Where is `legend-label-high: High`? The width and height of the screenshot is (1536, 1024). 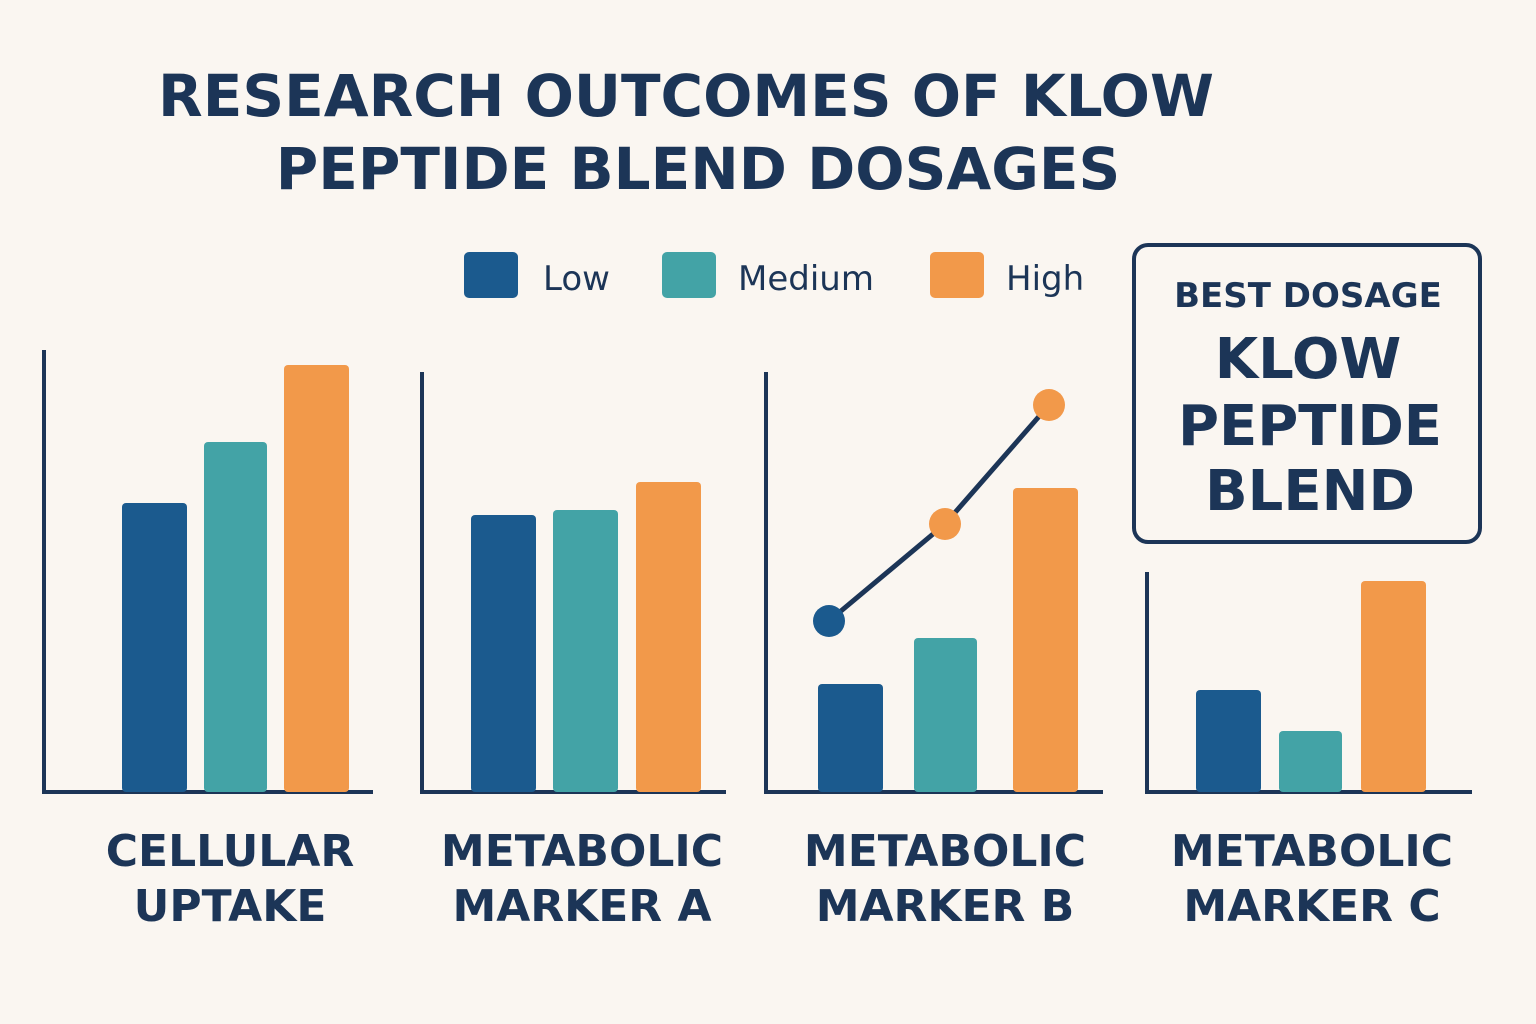
legend-label-high: High is located at coordinates (1045, 279).